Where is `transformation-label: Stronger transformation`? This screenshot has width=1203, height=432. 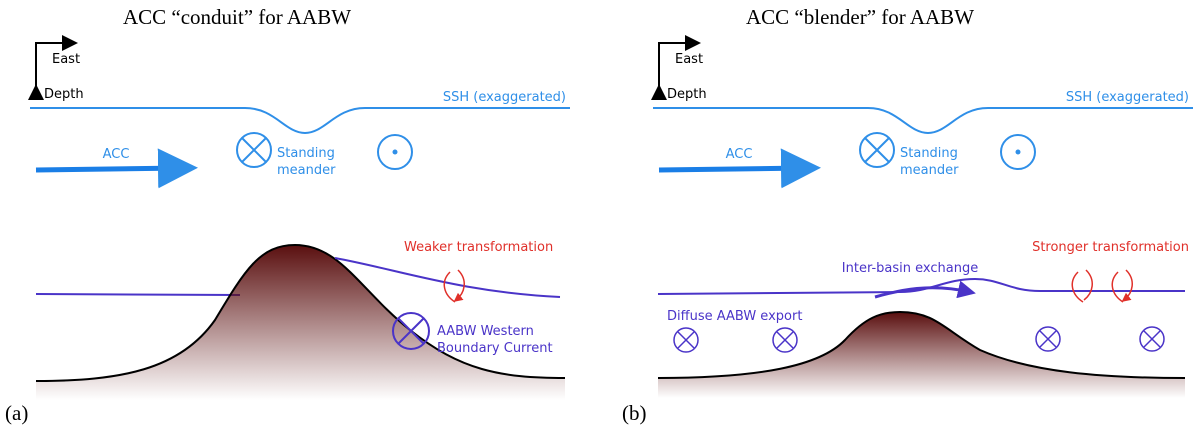 transformation-label: Stronger transformation is located at coordinates (1110, 247).